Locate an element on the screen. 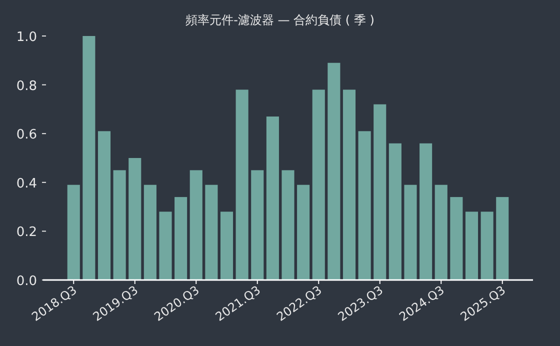 The width and height of the screenshot is (560, 346). y-tick-label: 0.0 is located at coordinates (26, 281).